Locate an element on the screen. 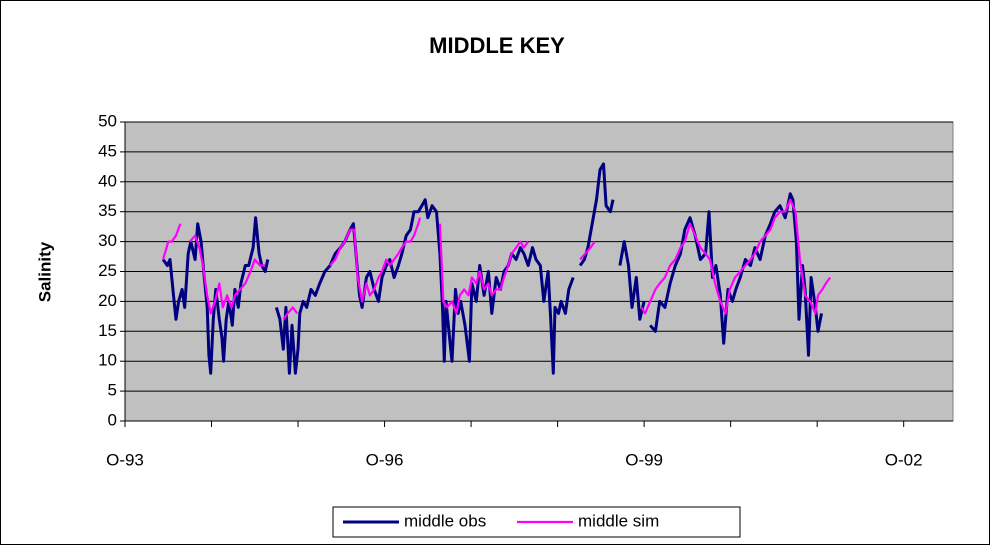 This screenshot has width=990, height=545. y-tick-label: 45 is located at coordinates (107, 150).